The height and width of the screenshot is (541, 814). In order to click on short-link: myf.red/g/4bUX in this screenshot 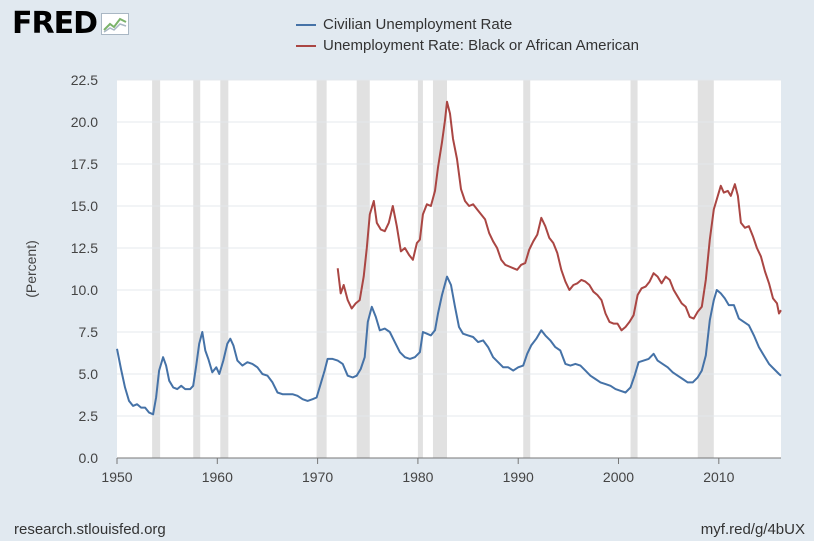, I will do `click(752, 529)`.